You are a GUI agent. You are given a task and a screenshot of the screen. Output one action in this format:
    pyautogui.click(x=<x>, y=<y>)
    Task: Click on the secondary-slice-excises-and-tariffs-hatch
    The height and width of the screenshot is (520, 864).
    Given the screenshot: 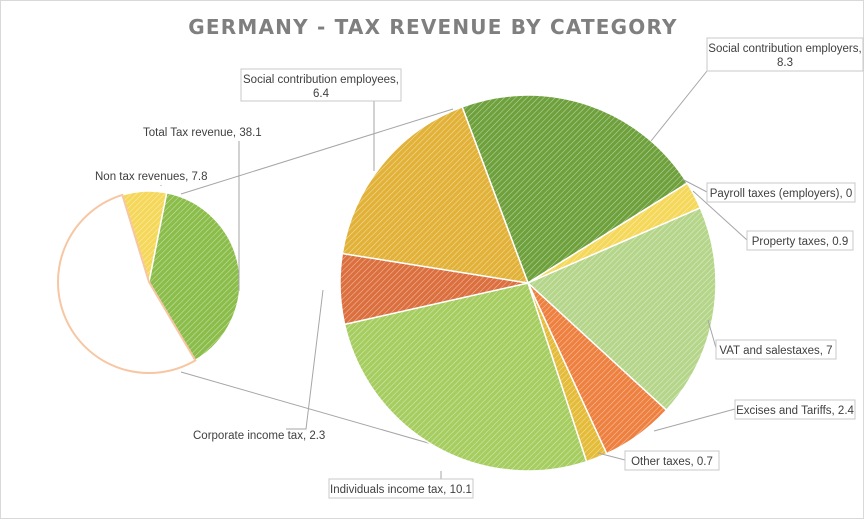 What is the action you would take?
    pyautogui.click(x=597, y=368)
    